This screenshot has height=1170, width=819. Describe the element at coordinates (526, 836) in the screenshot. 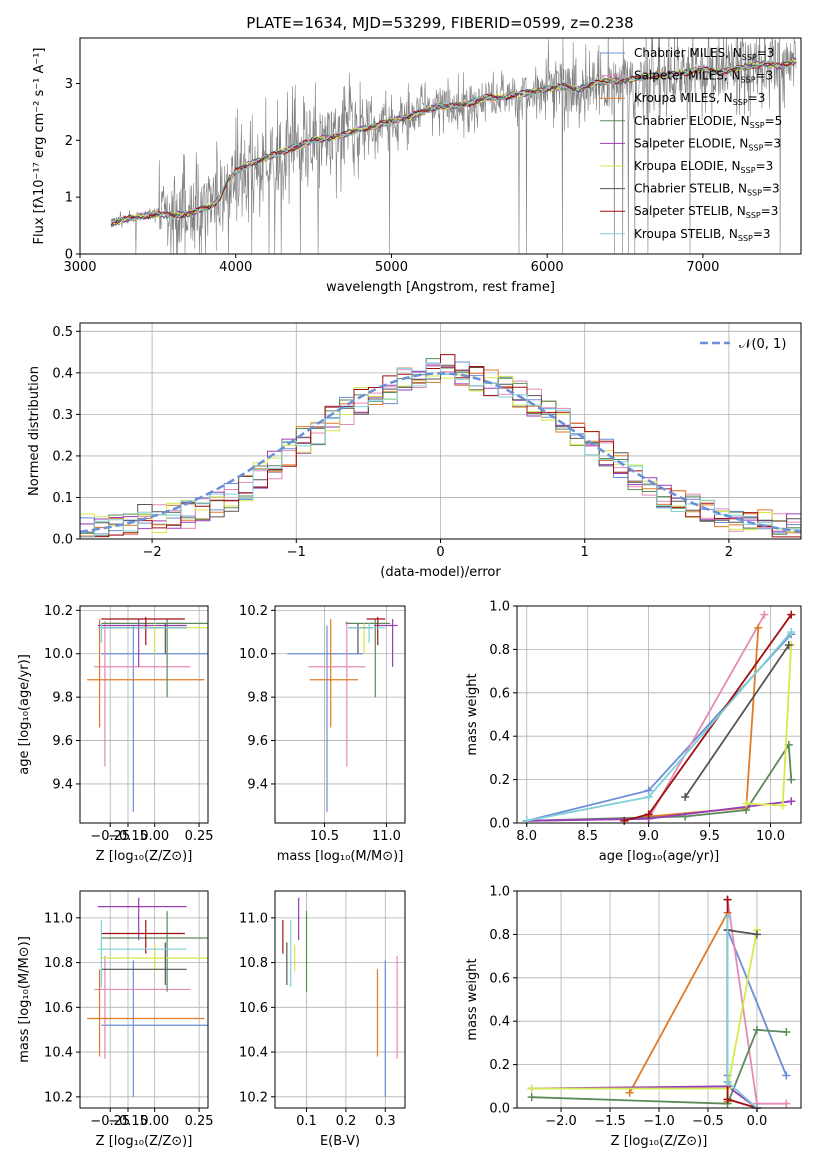

I see `x-tick-label: 8.0` at that location.